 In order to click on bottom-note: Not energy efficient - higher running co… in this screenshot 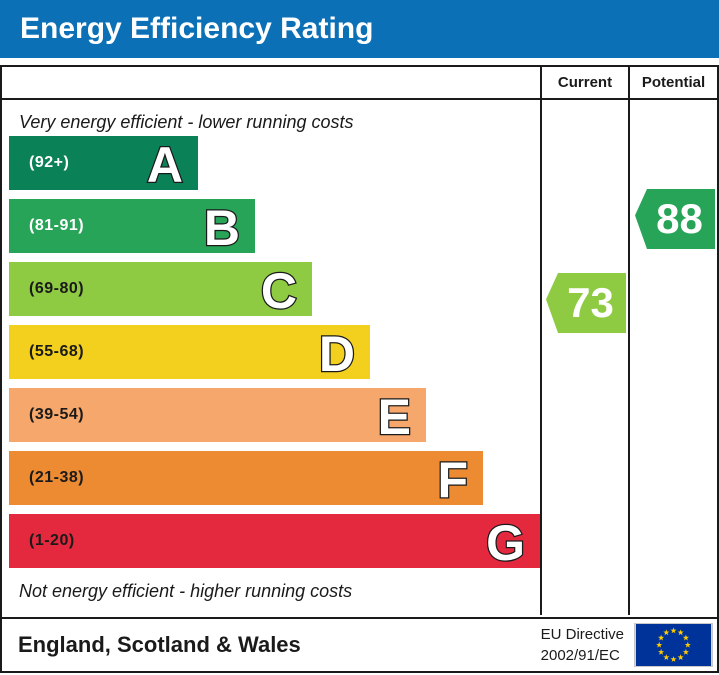, I will do `click(186, 590)`.